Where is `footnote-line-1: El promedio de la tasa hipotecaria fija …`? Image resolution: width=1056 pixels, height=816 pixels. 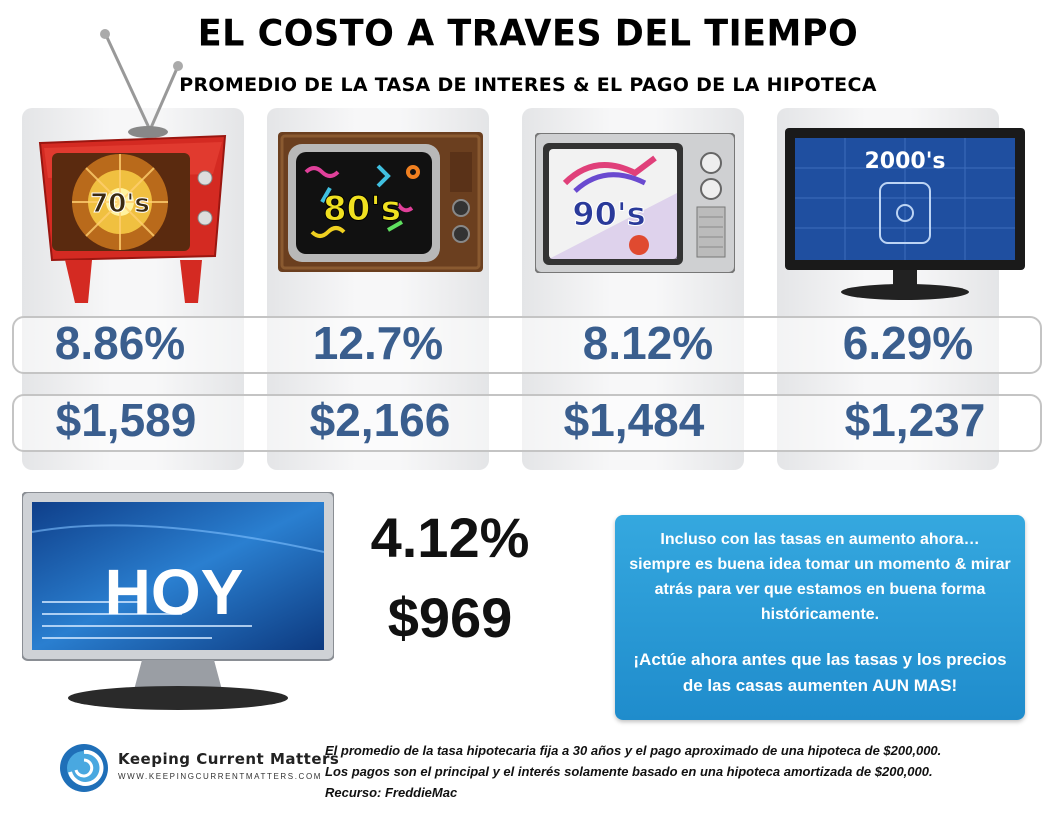 footnote-line-1: El promedio de la tasa hipotecaria fija … is located at coordinates (633, 750).